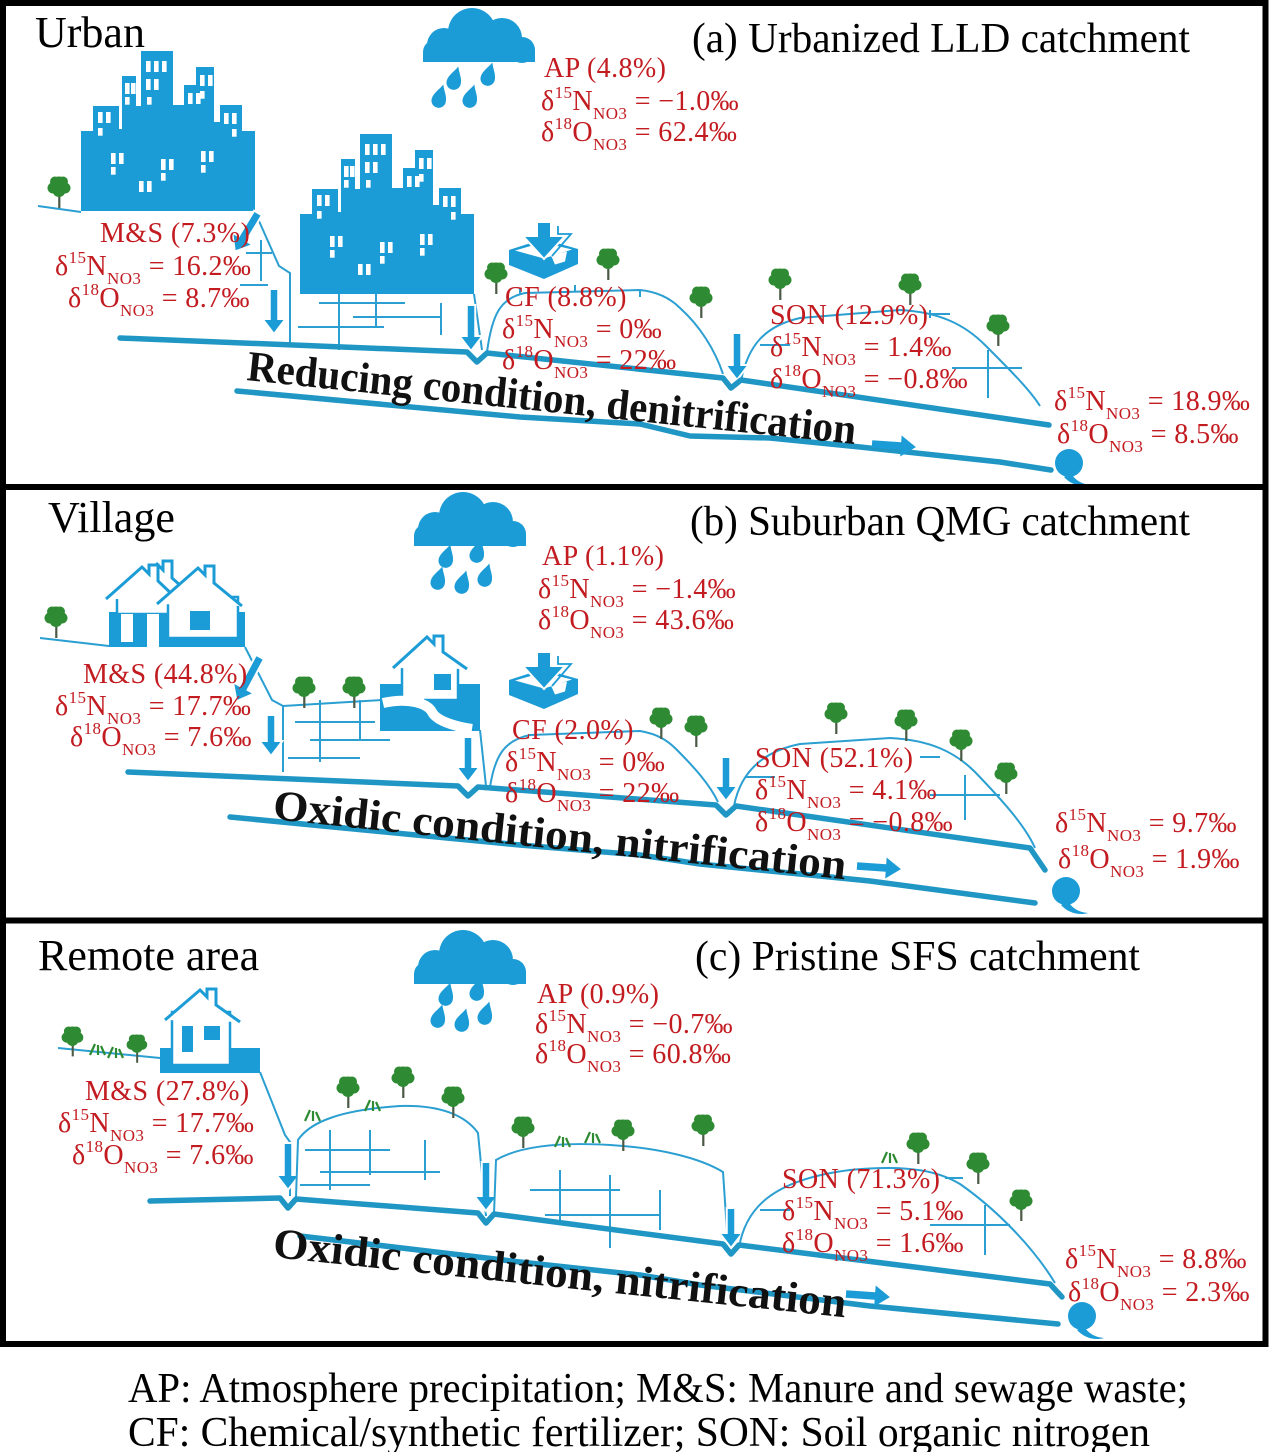 This screenshot has width=1269, height=1452. Describe the element at coordinates (941, 39) in the screenshot. I see `svg-text: (a) Urbanized LLD catchment` at that location.